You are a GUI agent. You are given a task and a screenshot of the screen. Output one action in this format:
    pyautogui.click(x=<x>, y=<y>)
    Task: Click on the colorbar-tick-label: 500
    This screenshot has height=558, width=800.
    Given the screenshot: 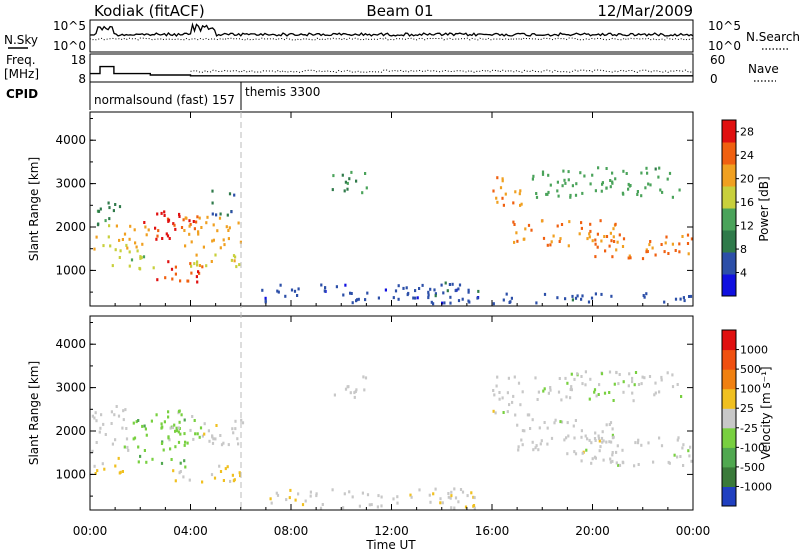 What is the action you would take?
    pyautogui.click(x=750, y=369)
    